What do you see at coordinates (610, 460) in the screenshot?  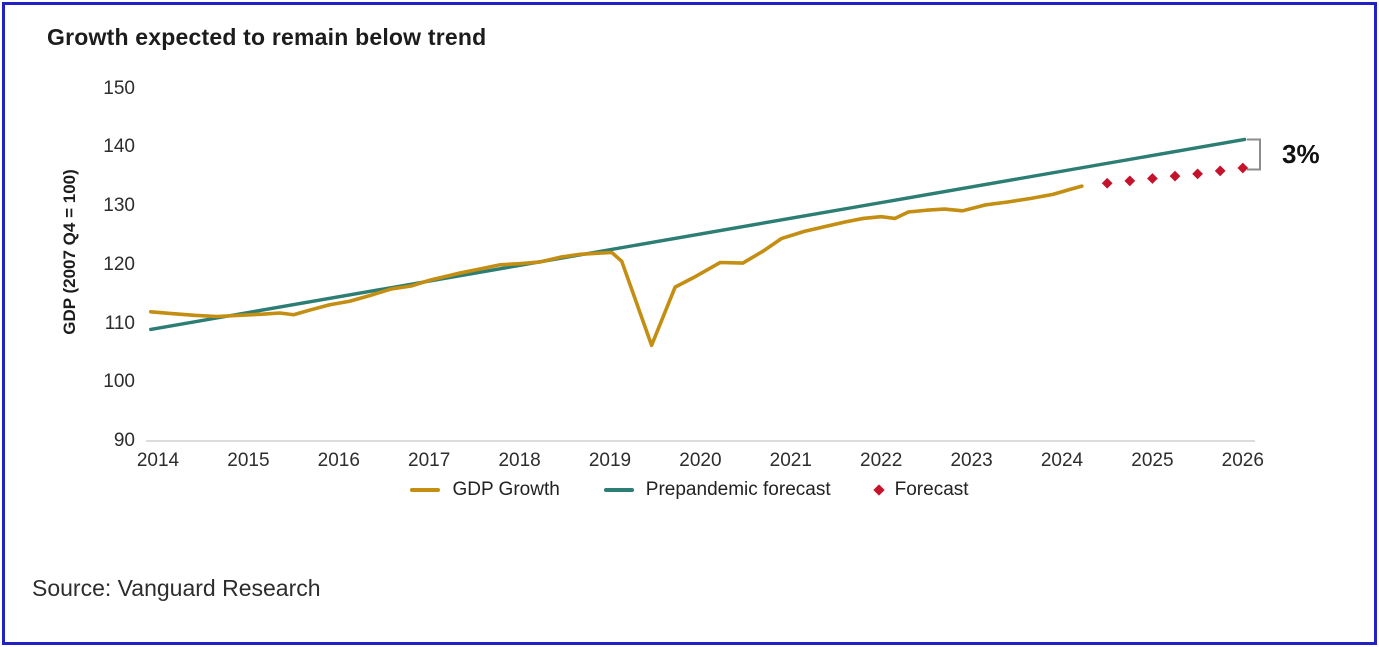 I see `x-tick-label-2019: 2019` at bounding box center [610, 460].